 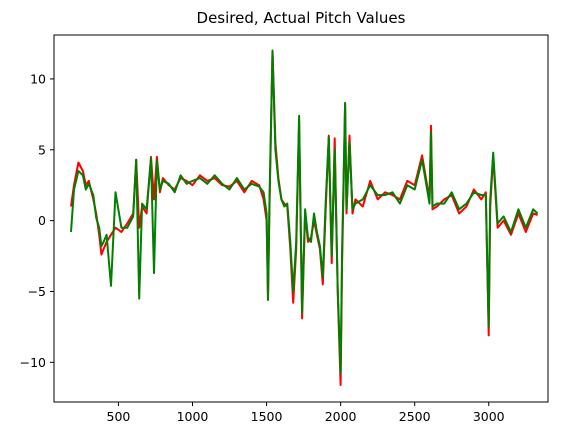 What do you see at coordinates (267, 416) in the screenshot?
I see `x-tick-label: 1500` at bounding box center [267, 416].